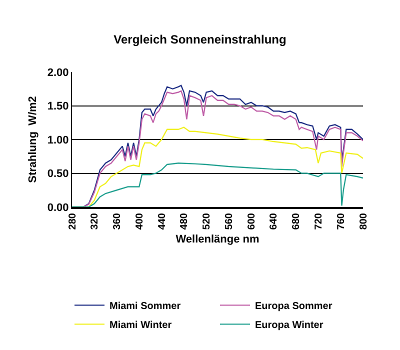 This screenshot has height=350, width=400. Describe the element at coordinates (140, 221) in the screenshot. I see `x-tick-label: 400` at that location.